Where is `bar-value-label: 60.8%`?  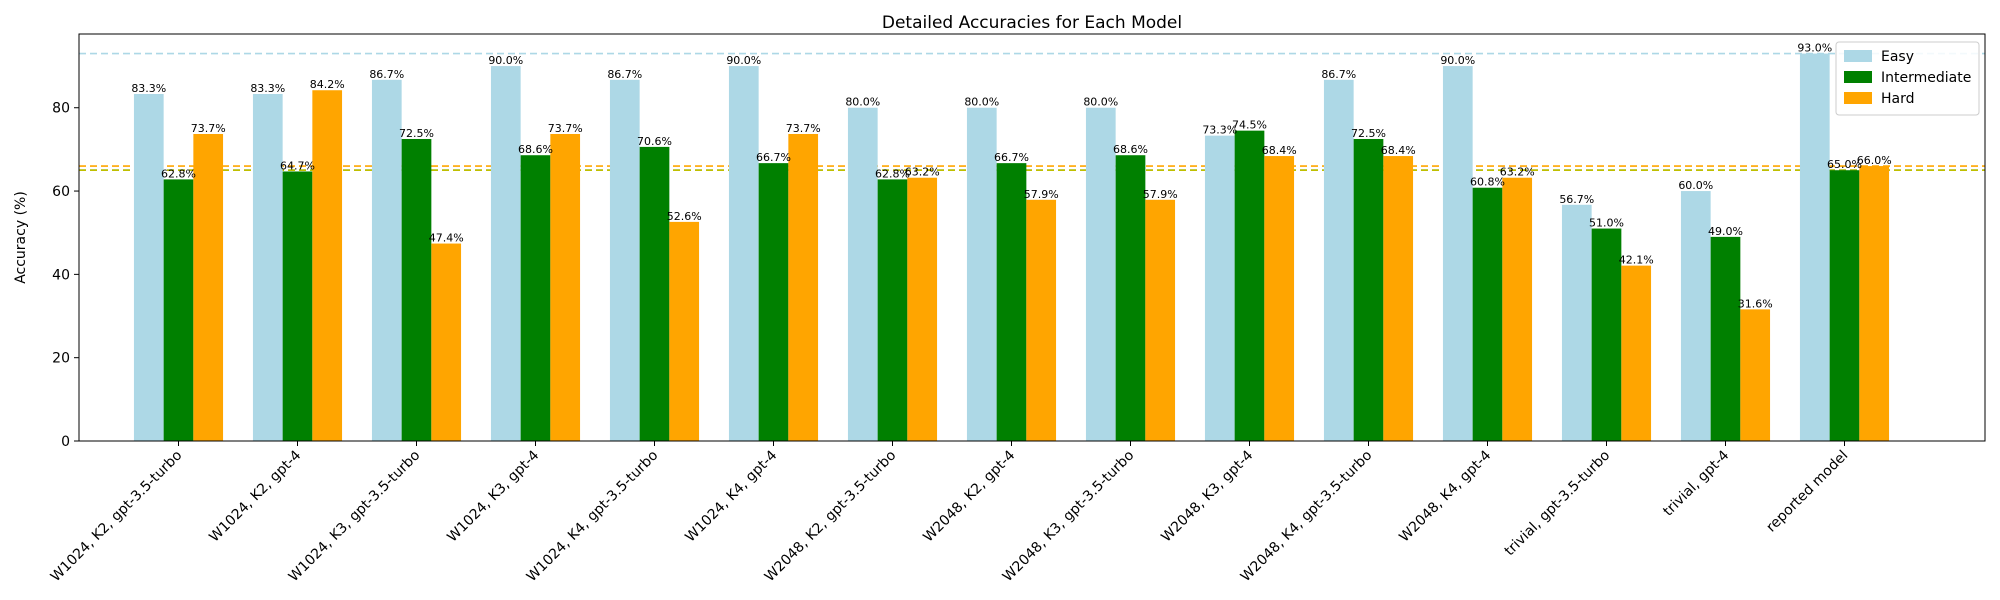 bar-value-label: 60.8% is located at coordinates (1487, 182).